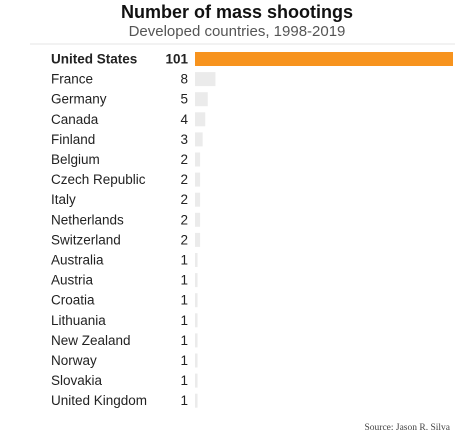 The image size is (474, 444). I want to click on chart-subtitle: Developed countries, 1998-2019, so click(237, 31).